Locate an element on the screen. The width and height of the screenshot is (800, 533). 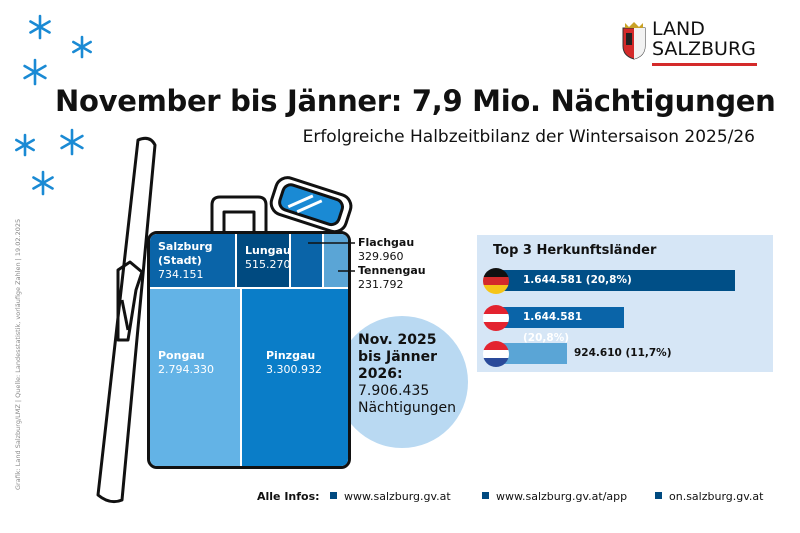
treemap-cell-pinzgau: Pinzgau 3.300.932 is located at coordinates (295, 377).